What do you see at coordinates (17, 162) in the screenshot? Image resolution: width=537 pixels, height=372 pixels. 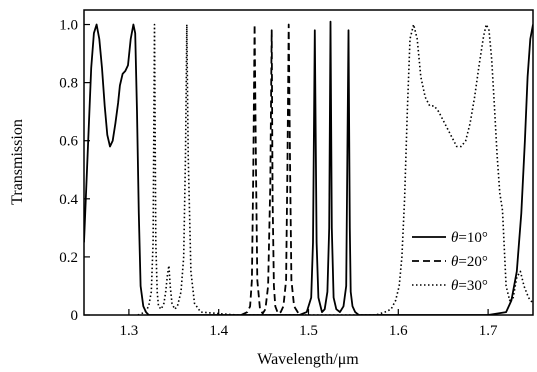 I see `y-axis-title: Transmission` at bounding box center [17, 162].